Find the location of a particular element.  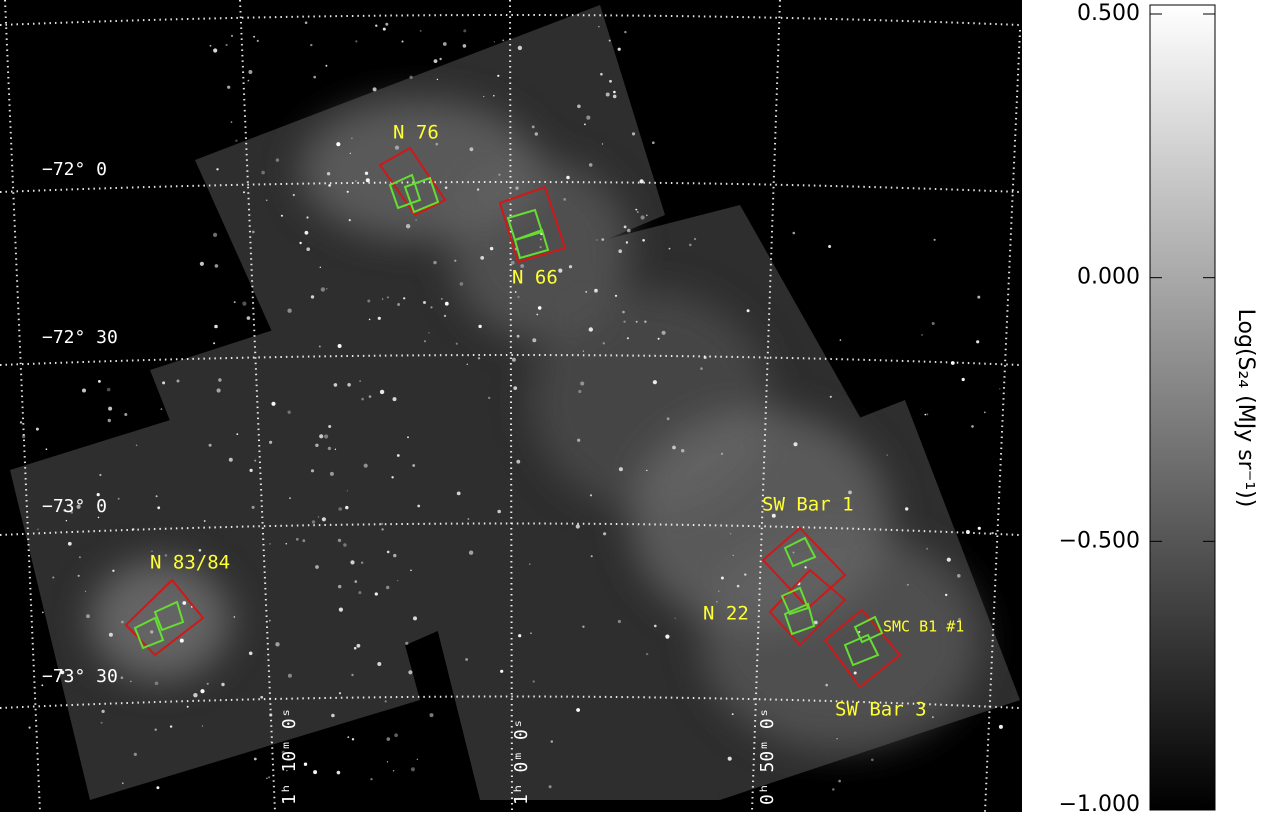

tile is located at coordinates (575, 660).